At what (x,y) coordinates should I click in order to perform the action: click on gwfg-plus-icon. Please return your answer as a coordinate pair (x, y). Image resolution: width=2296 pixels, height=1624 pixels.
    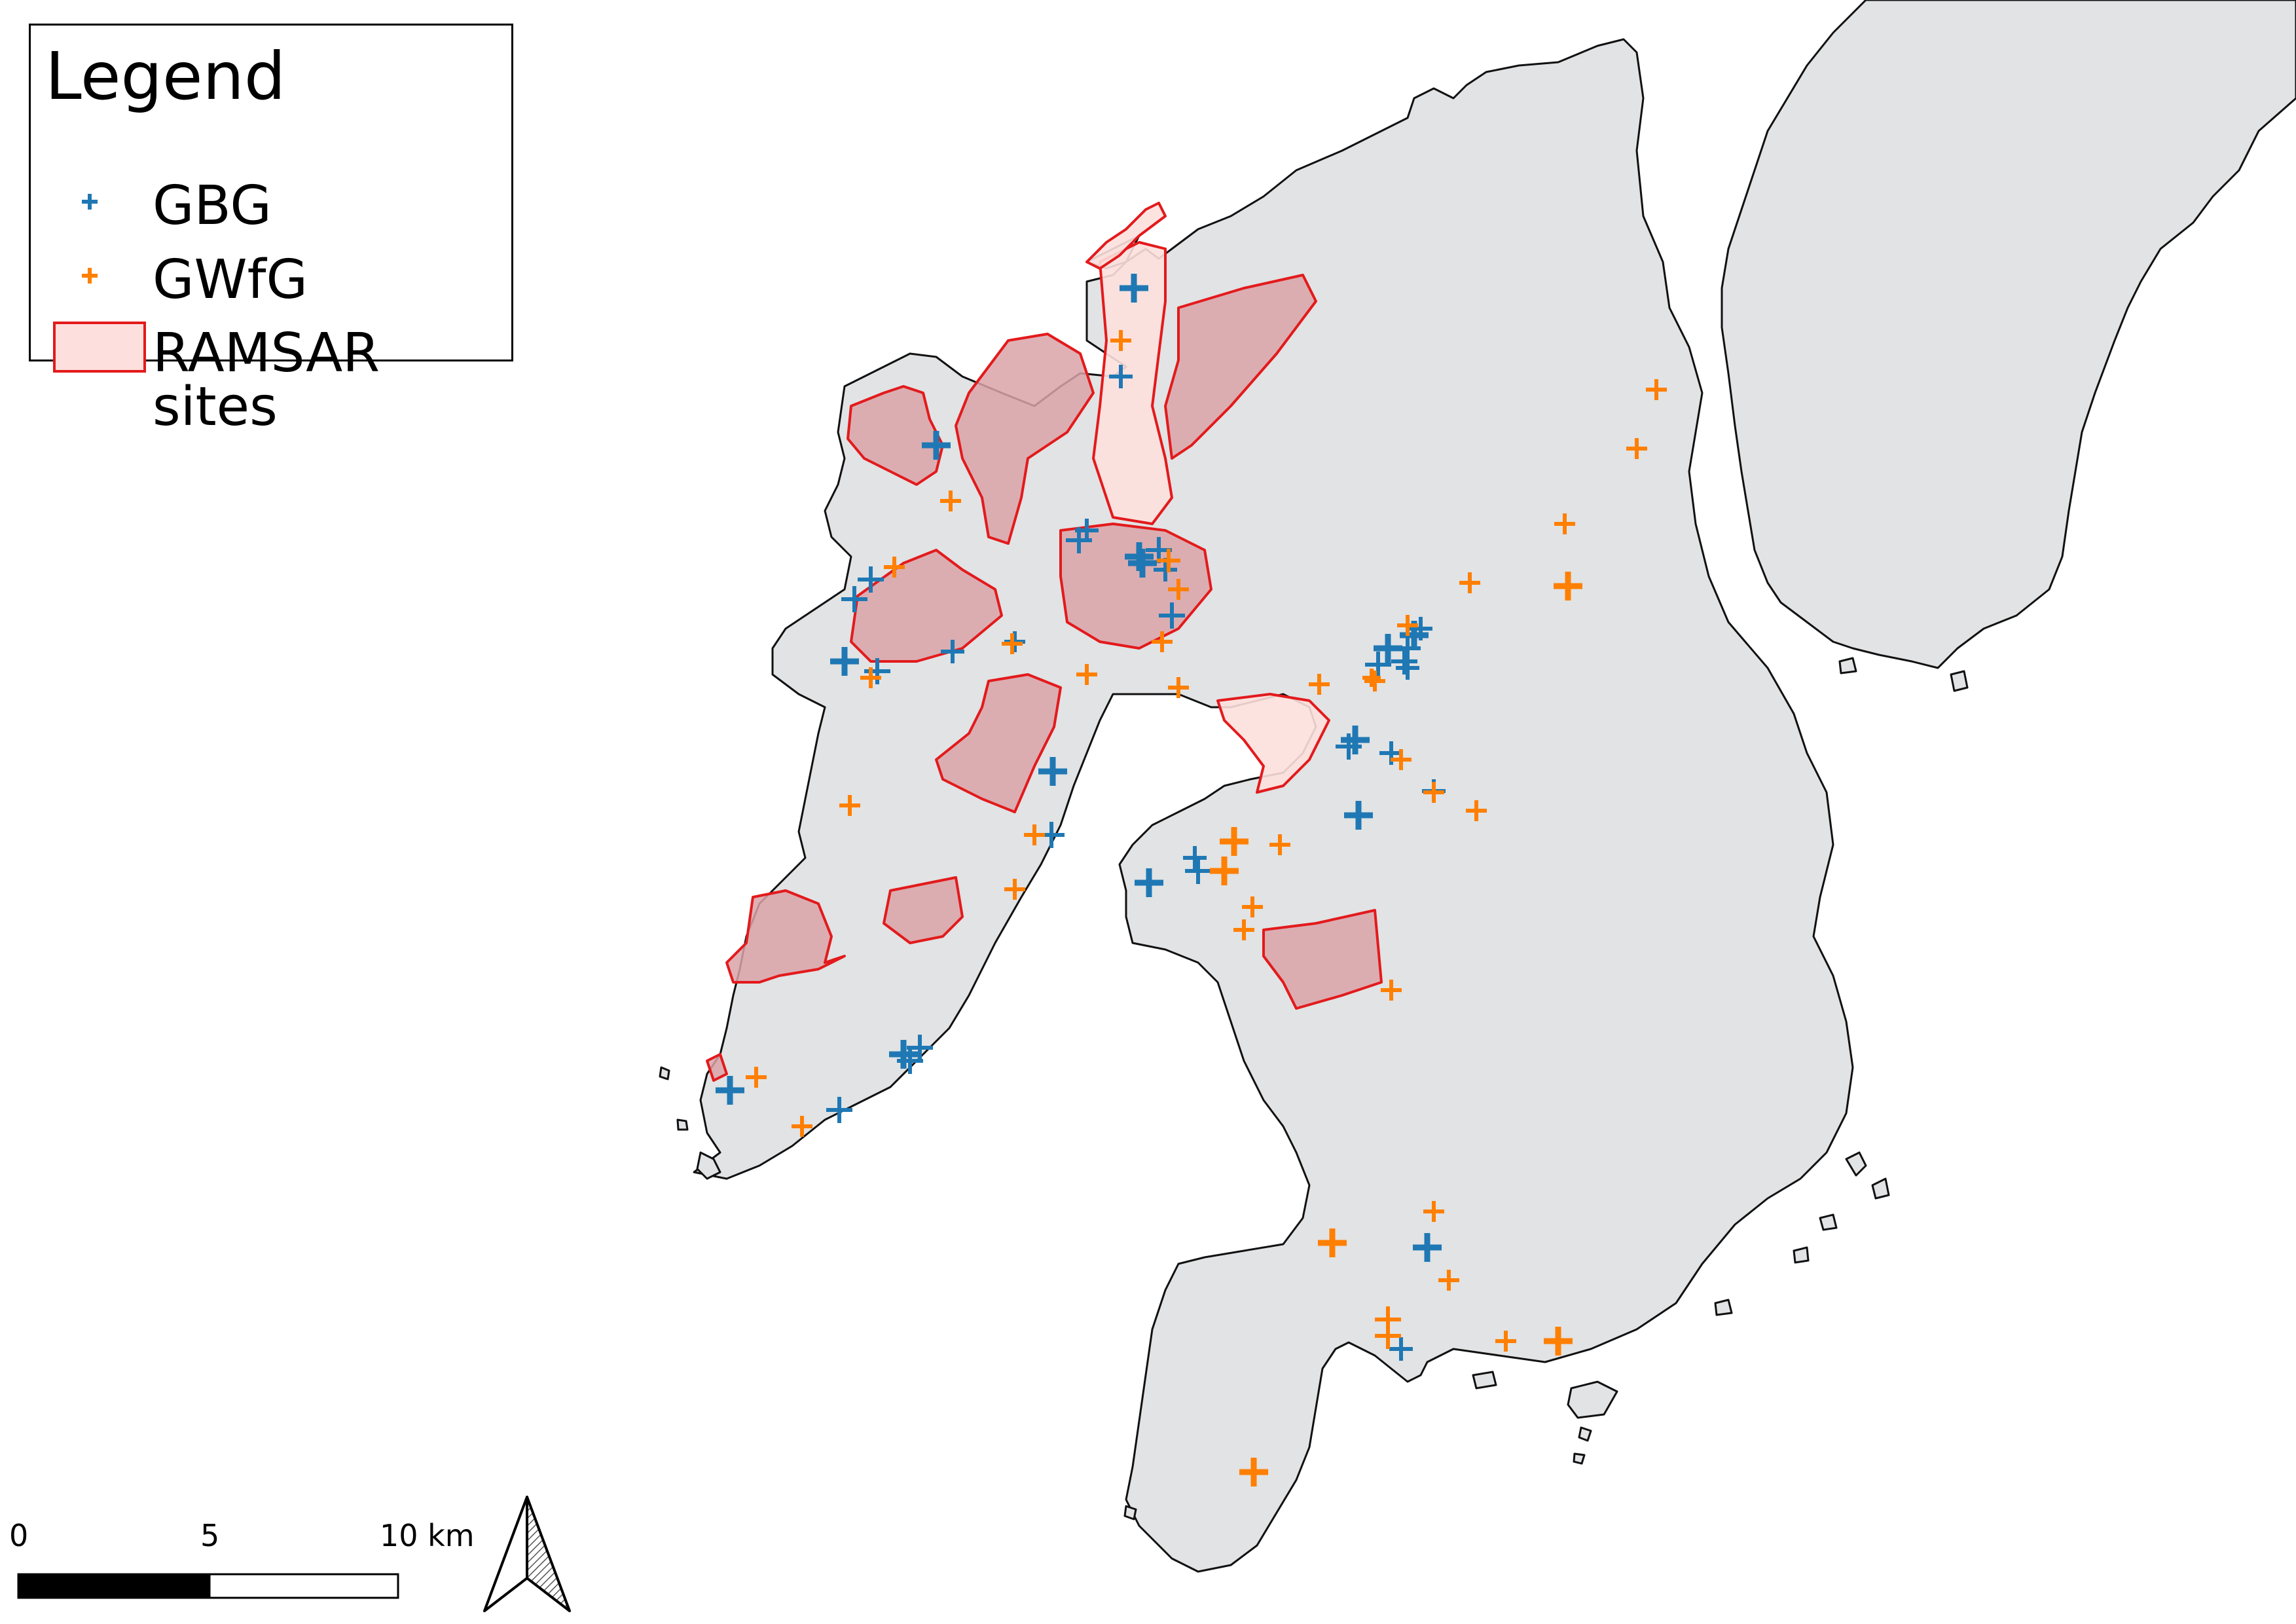
    Looking at the image, I should click on (90, 276).